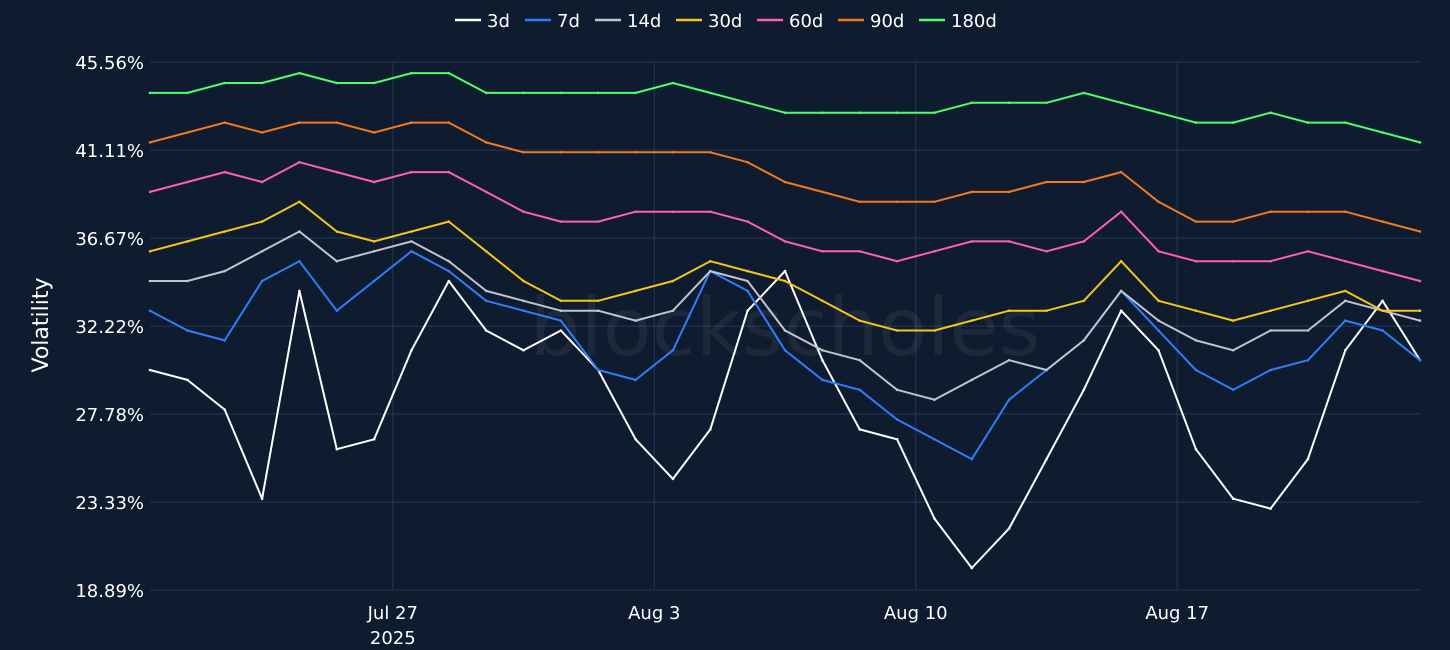  Describe the element at coordinates (628, 21) in the screenshot. I see `legend-item-14d: 14d` at that location.